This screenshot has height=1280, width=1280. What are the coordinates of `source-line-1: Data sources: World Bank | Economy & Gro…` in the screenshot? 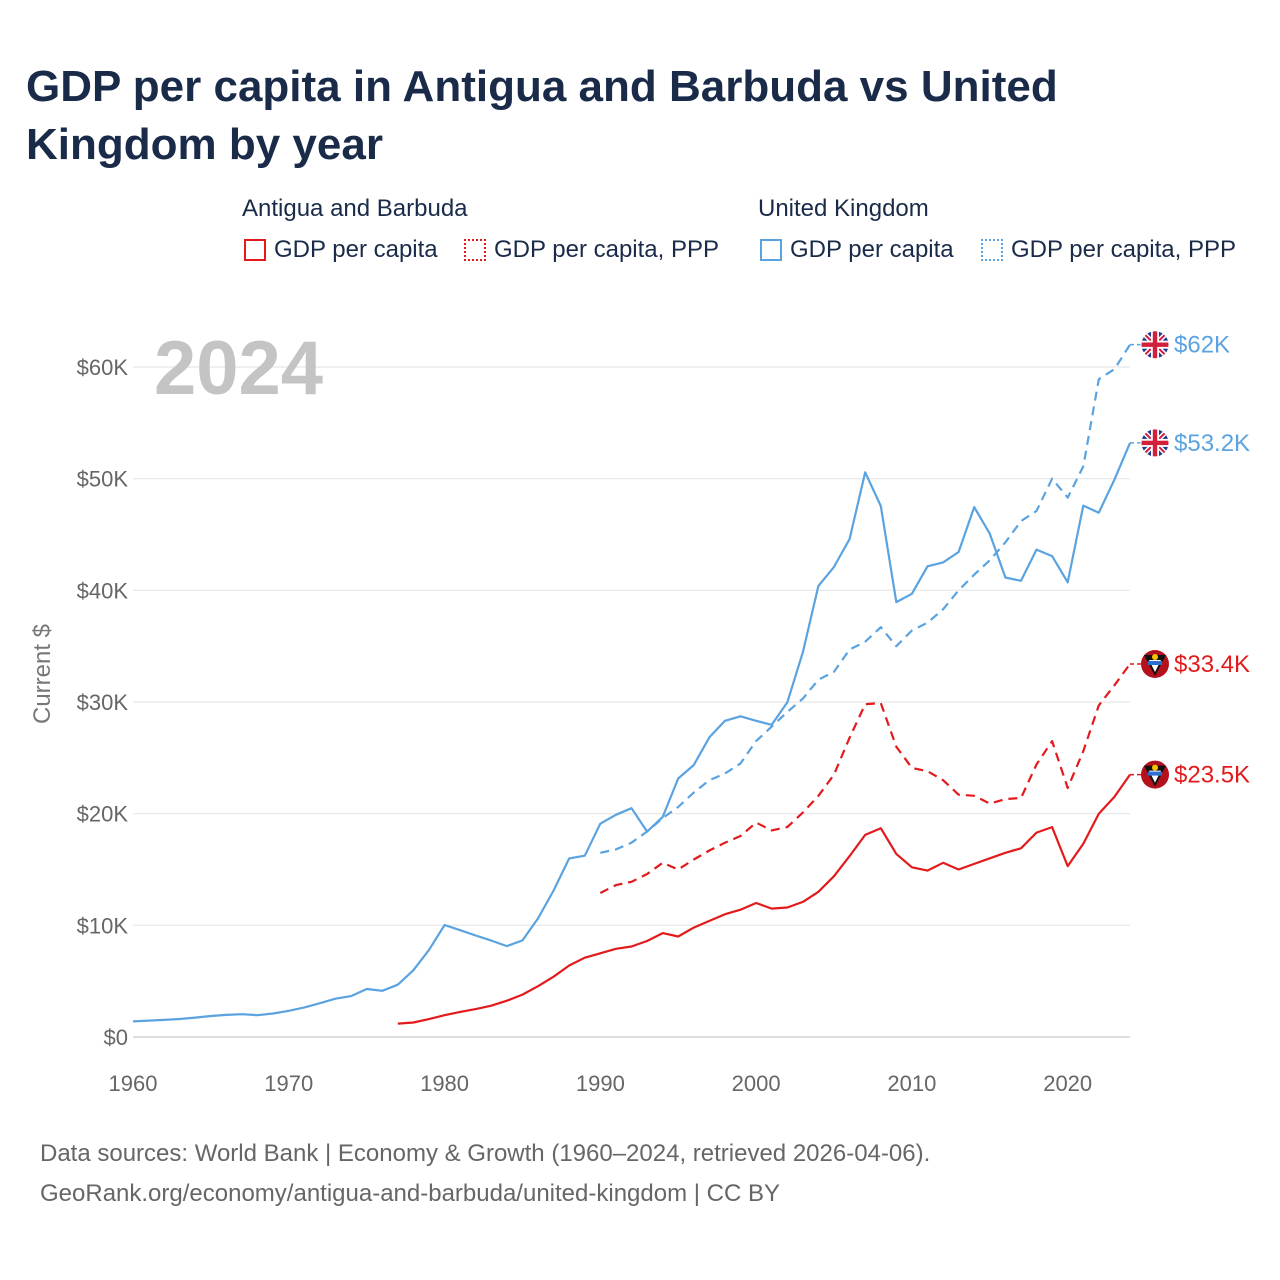 It's located at (485, 1153).